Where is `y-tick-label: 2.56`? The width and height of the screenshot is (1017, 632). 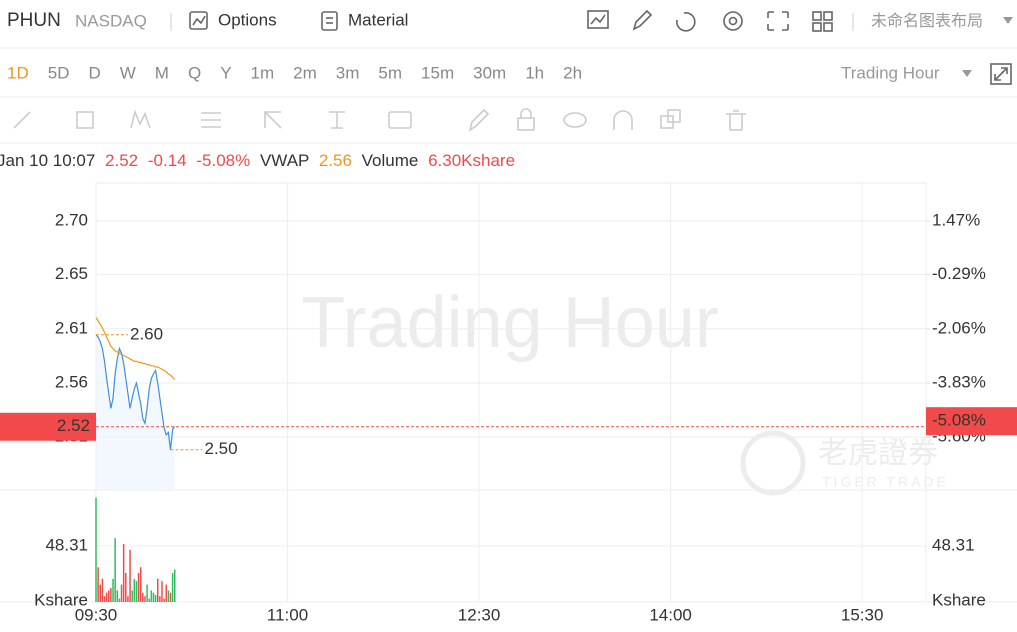 y-tick-label: 2.56 is located at coordinates (71, 381).